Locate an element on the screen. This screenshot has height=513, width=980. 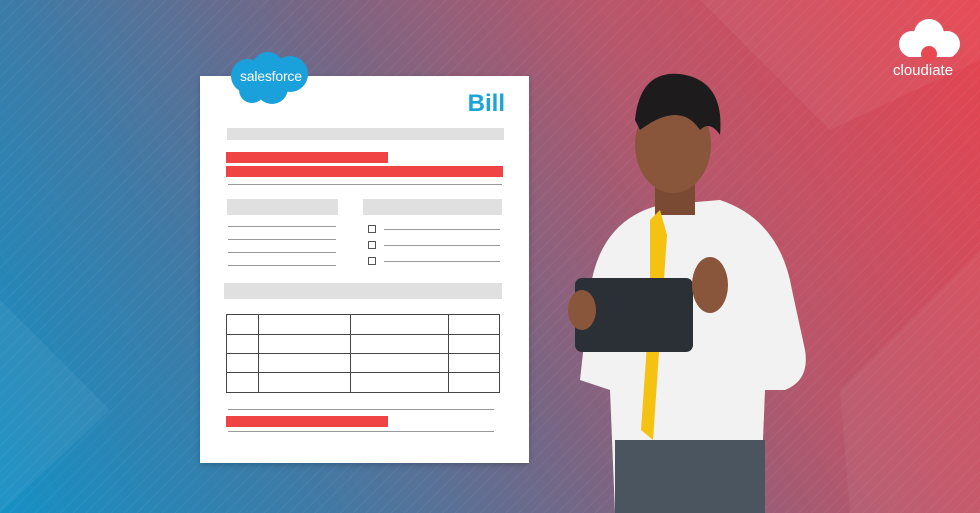
table-sketch is located at coordinates (363, 353).